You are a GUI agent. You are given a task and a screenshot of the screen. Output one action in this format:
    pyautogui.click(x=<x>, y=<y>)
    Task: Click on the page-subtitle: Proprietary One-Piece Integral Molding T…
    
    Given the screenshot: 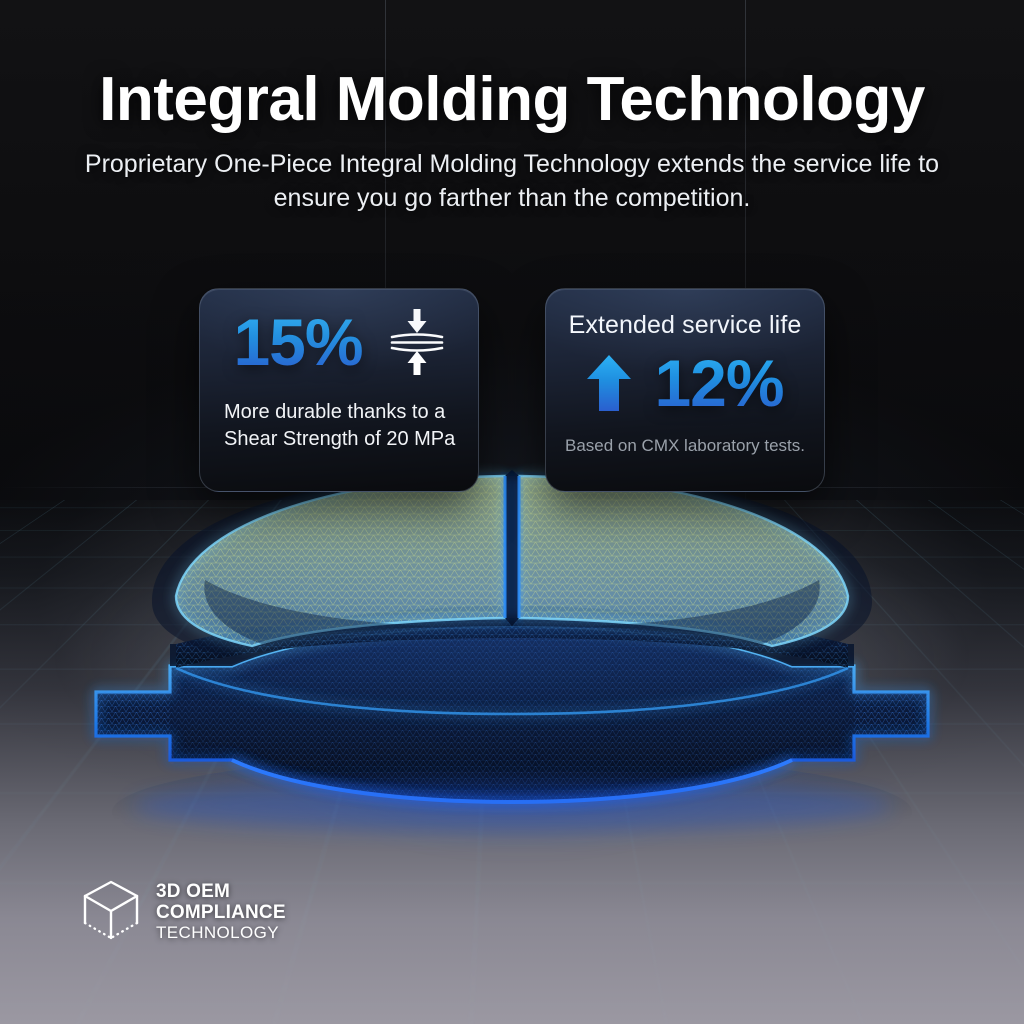 What is the action you would take?
    pyautogui.click(x=512, y=181)
    